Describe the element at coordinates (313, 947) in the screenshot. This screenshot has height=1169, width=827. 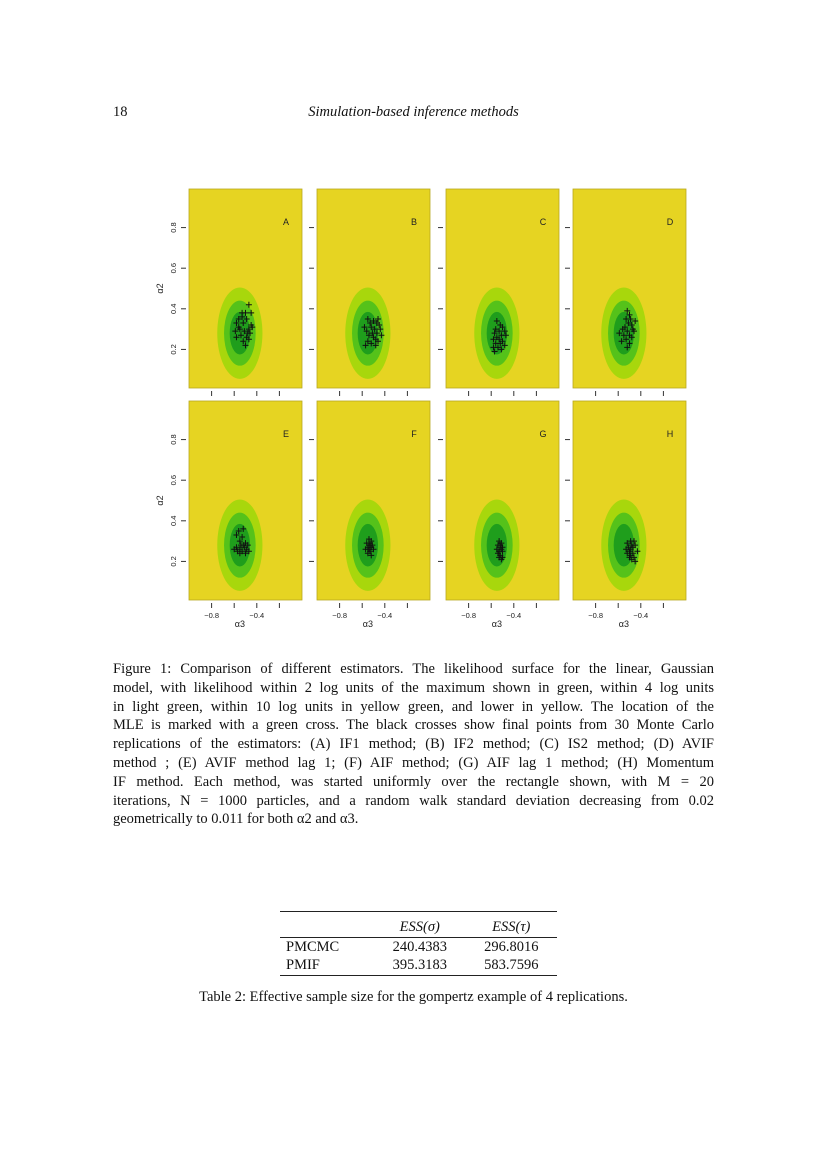
I see `table-cell: PMCMC` at that location.